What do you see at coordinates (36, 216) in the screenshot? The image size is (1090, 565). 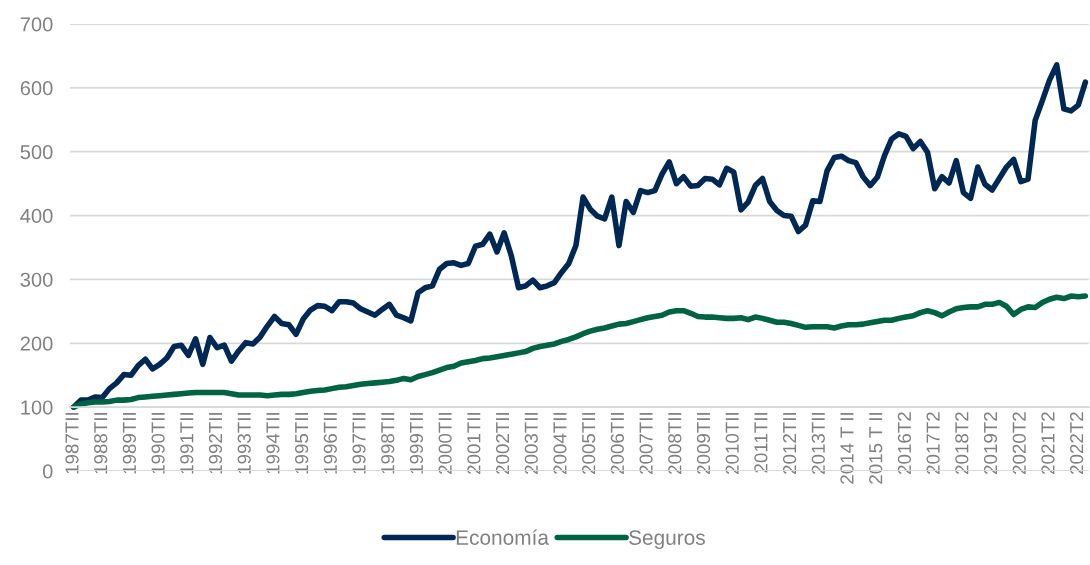 I see `y-tick-label: 400` at bounding box center [36, 216].